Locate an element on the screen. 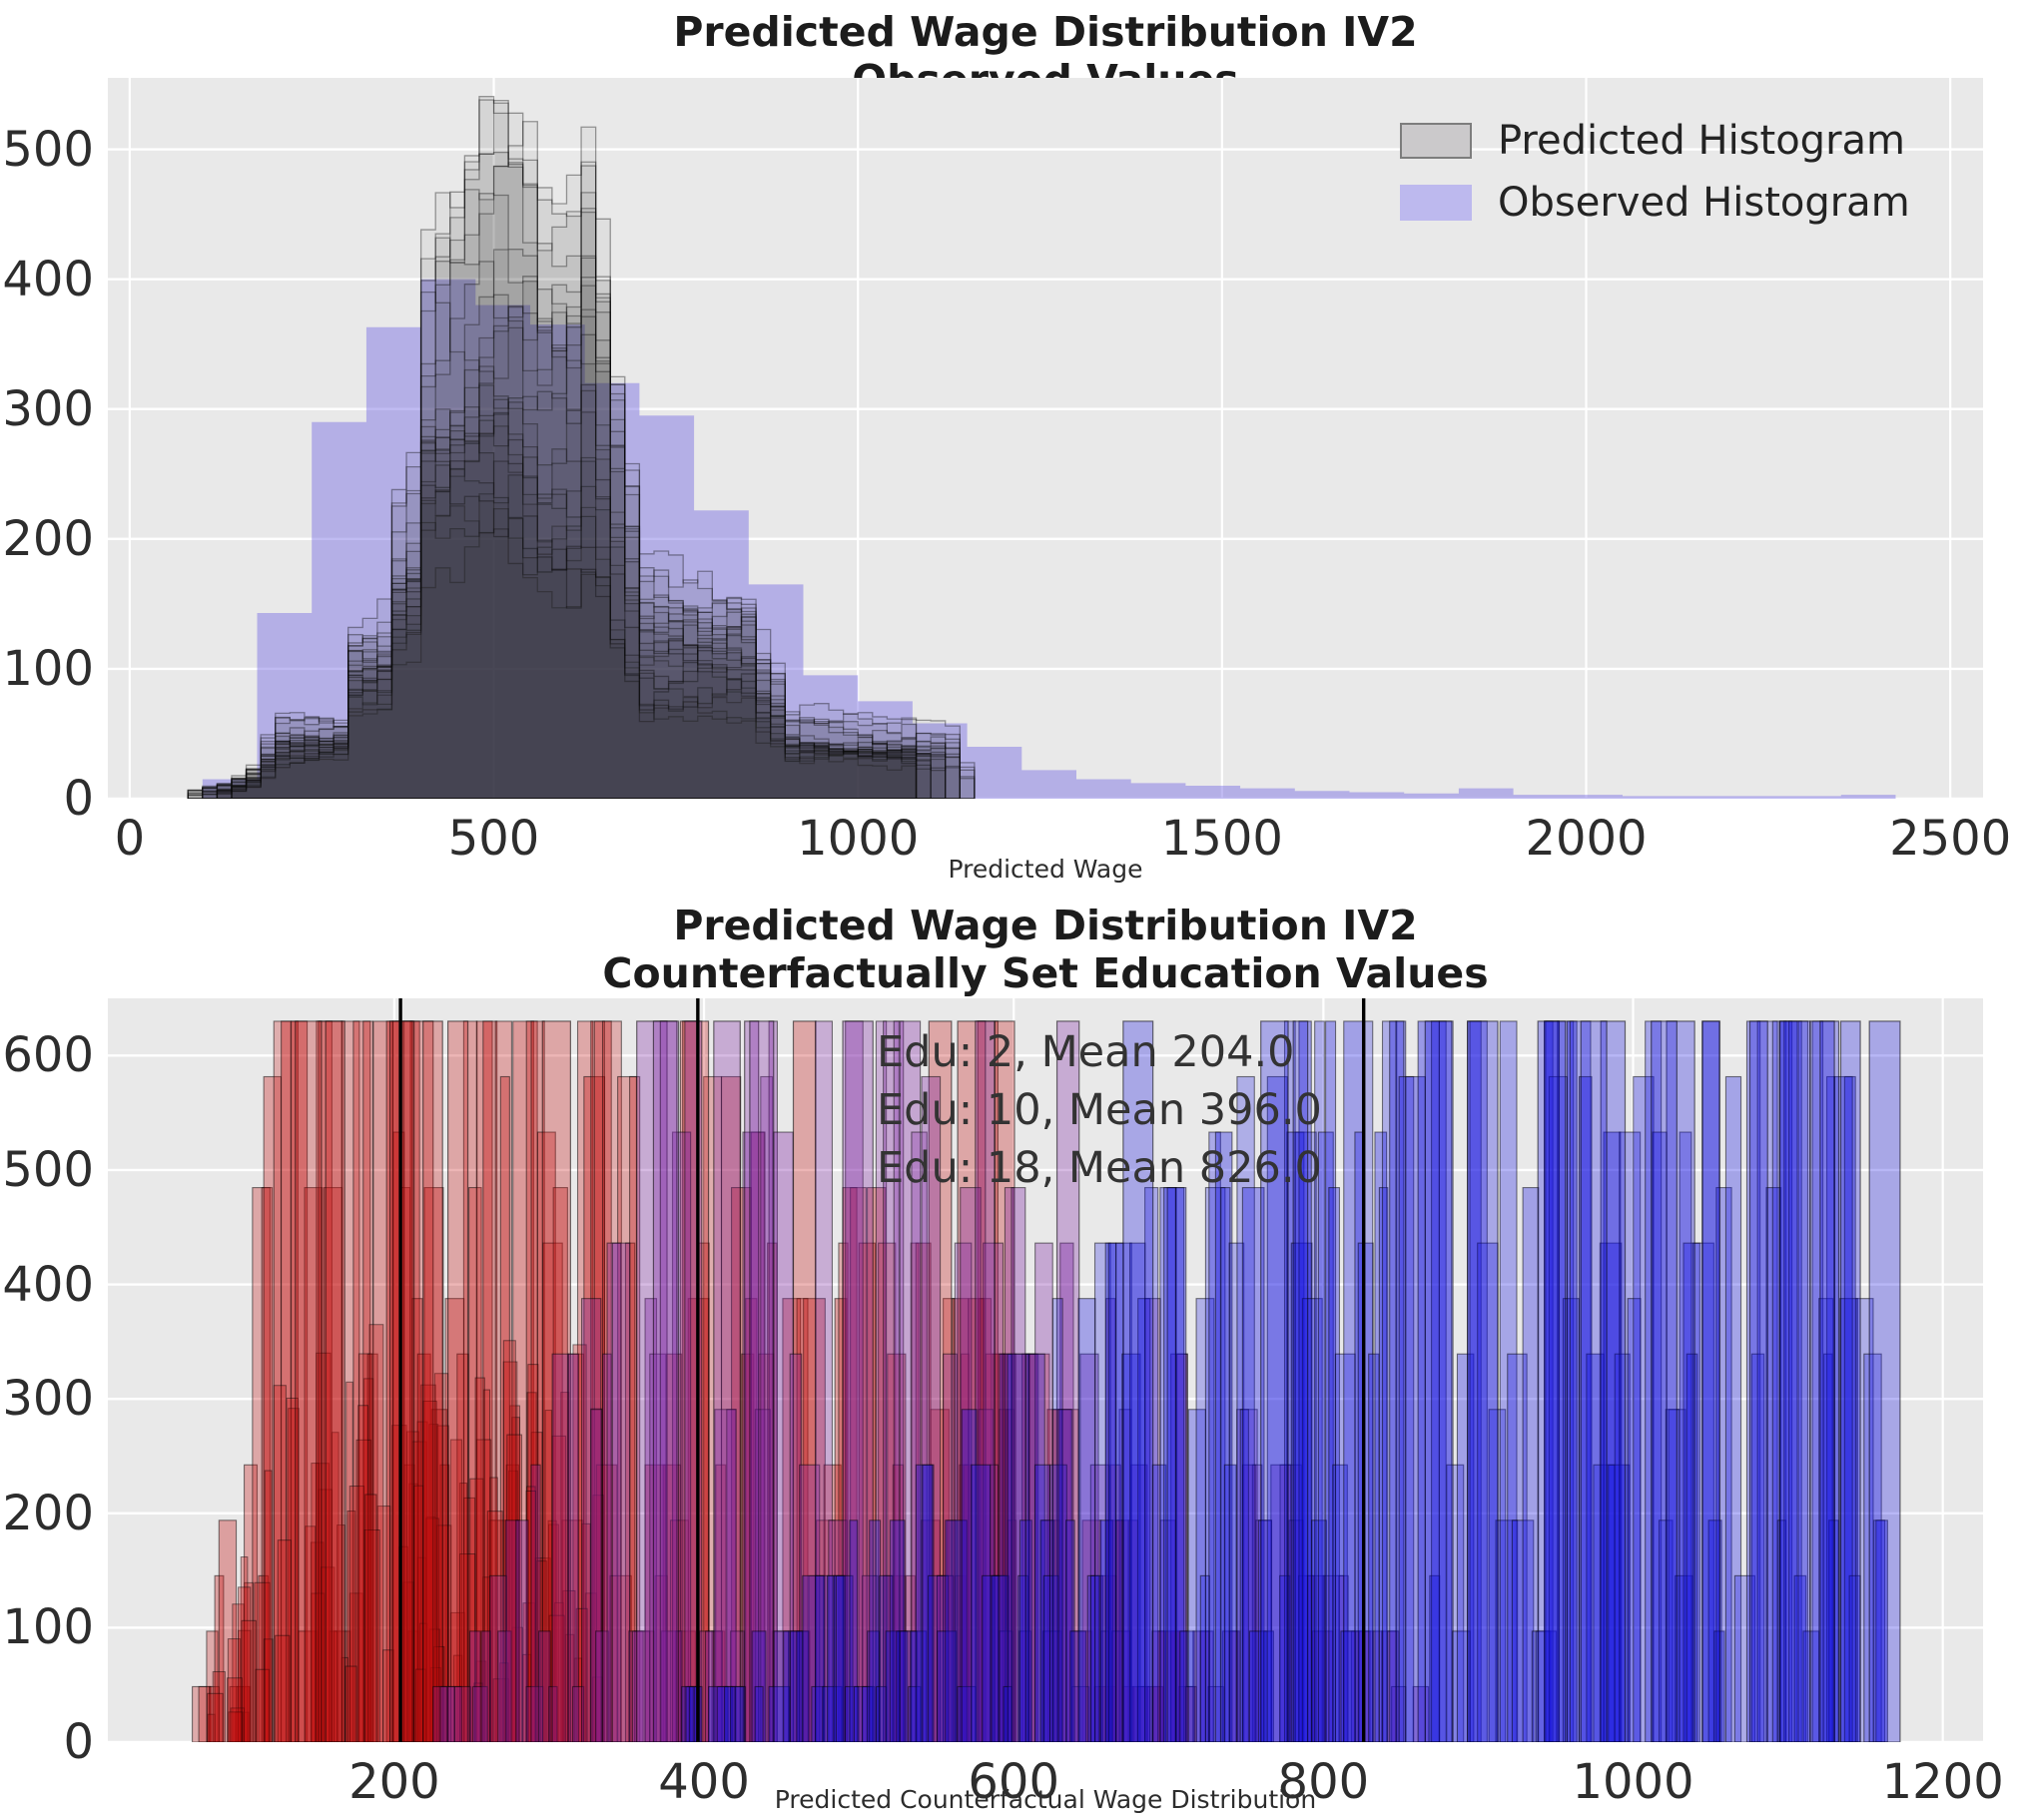  annotation-edu-2: Edu: 2, Mean 204.0 is located at coordinates (1086, 1052).